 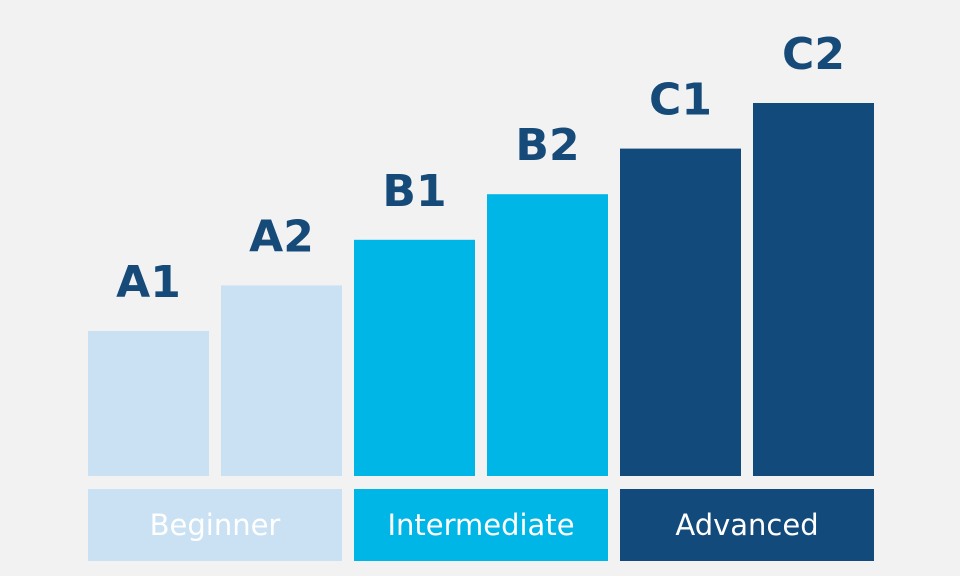 What do you see at coordinates (281, 380) in the screenshot?
I see `bar-a2` at bounding box center [281, 380].